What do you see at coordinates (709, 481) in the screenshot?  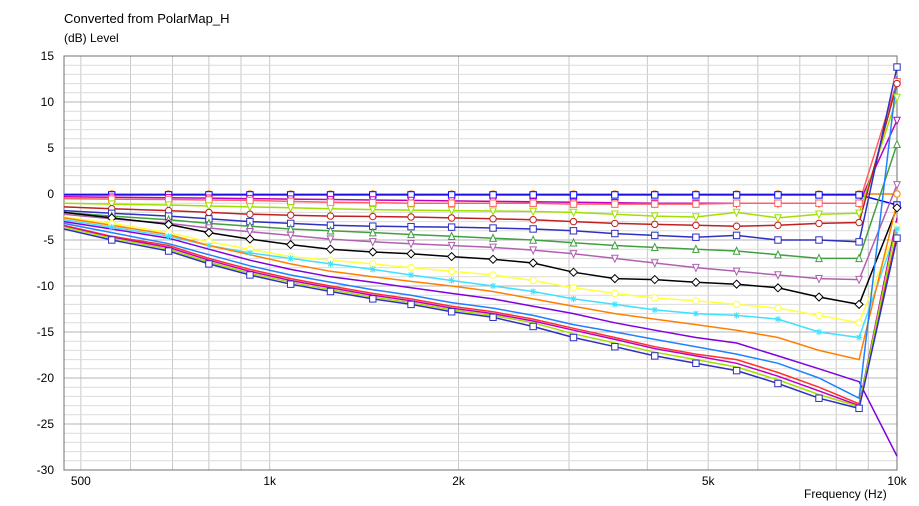 I see `x-tick-label: 5k` at bounding box center [709, 481].